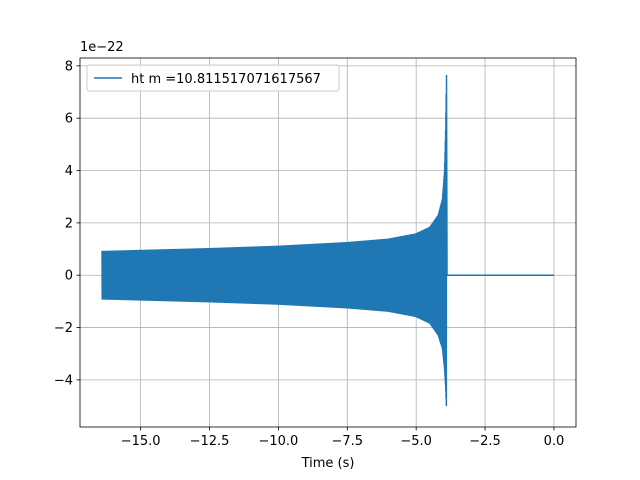 The width and height of the screenshot is (640, 480). I want to click on y-tick-label: −2, so click(63, 328).